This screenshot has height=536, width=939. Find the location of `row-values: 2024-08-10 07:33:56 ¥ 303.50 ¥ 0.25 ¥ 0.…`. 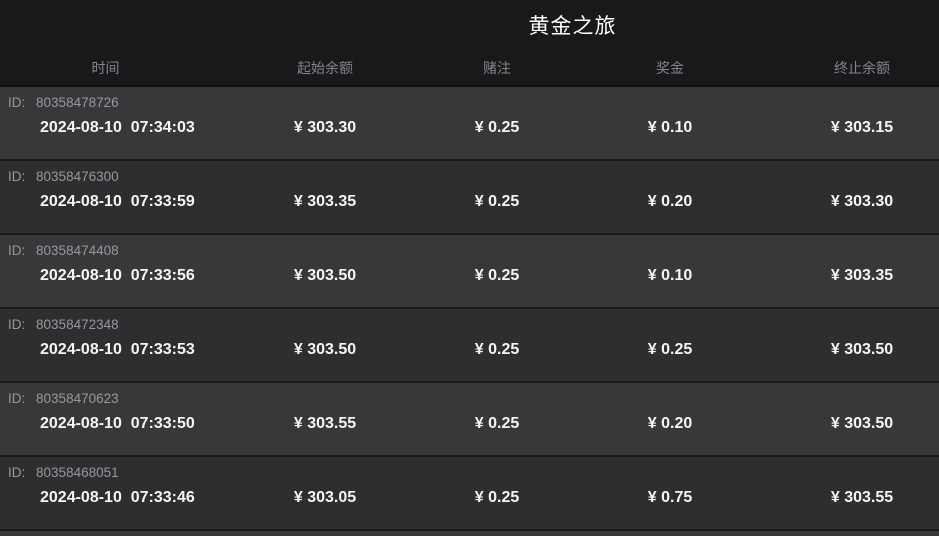

row-values: 2024-08-10 07:33:56 ¥ 303.50 ¥ 0.25 ¥ 0.… is located at coordinates (469, 276).